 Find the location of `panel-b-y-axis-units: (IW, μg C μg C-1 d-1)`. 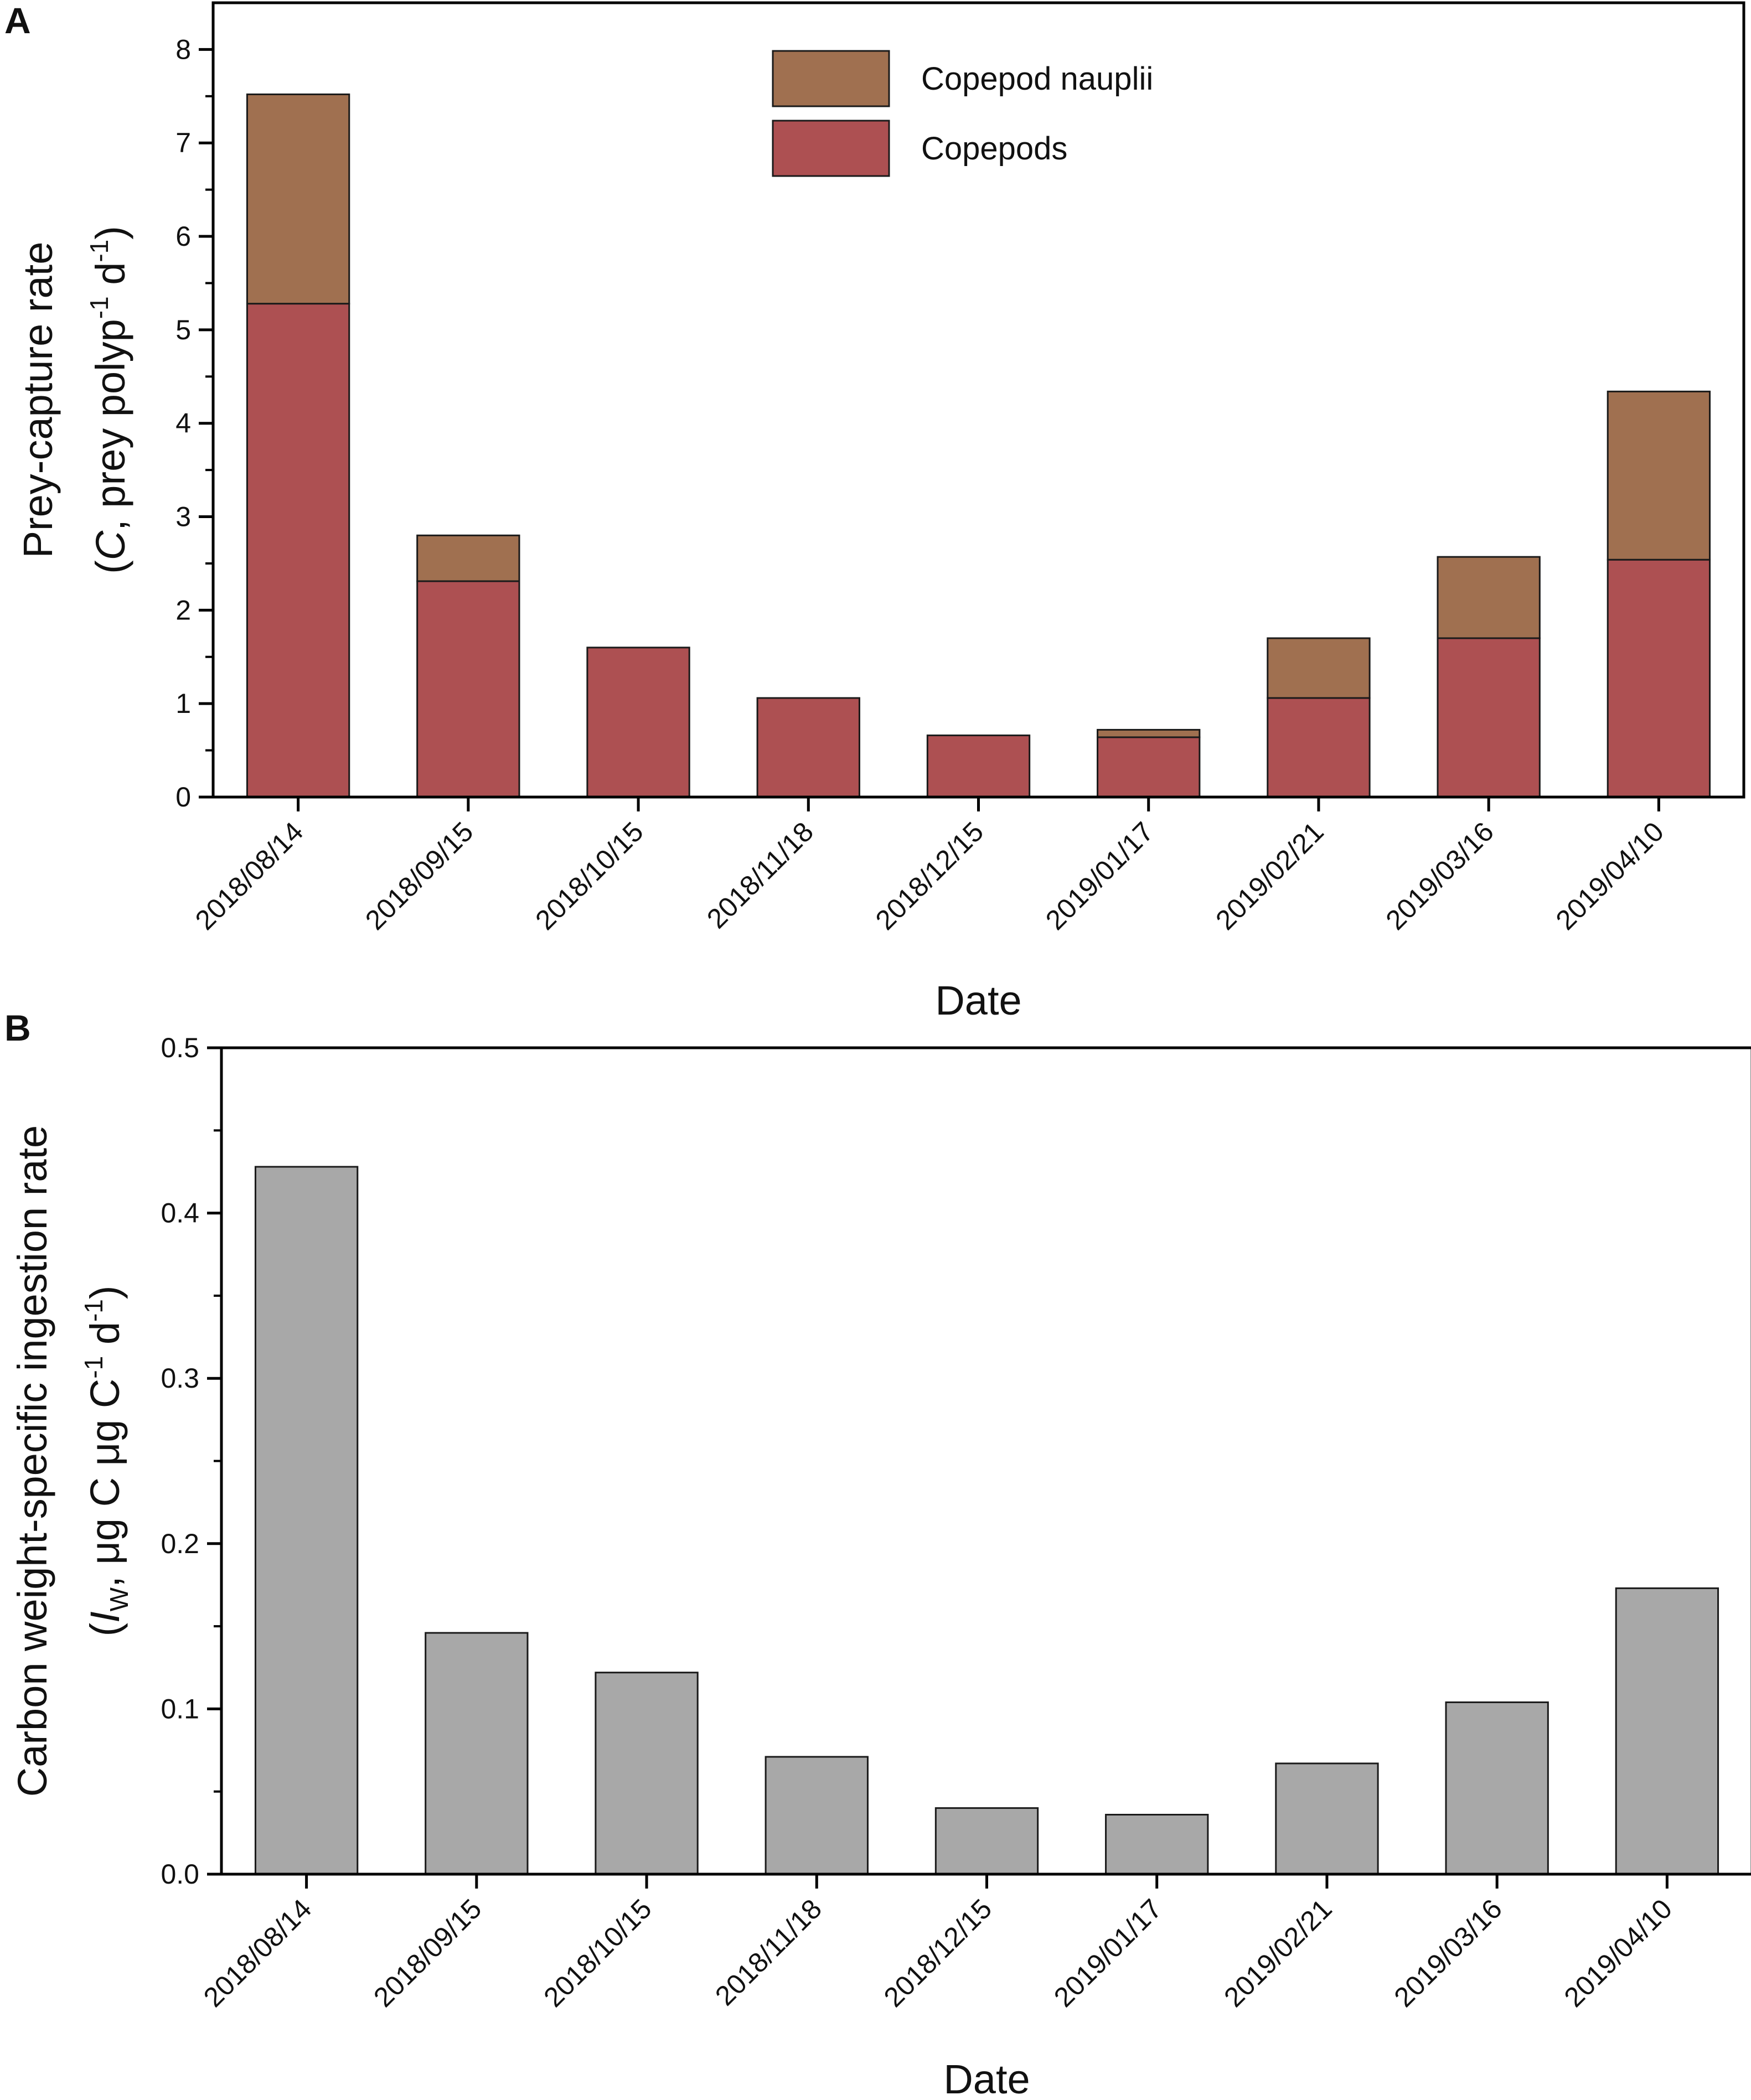

panel-b-y-axis-units: (IW, μg C μg C-1 d-1) is located at coordinates (106, 1461).